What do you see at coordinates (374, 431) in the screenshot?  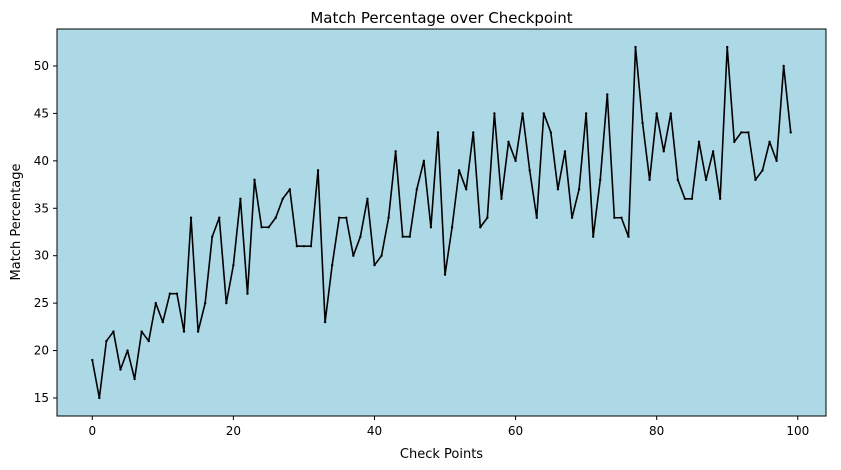 I see `x-tick-label: 40` at bounding box center [374, 431].